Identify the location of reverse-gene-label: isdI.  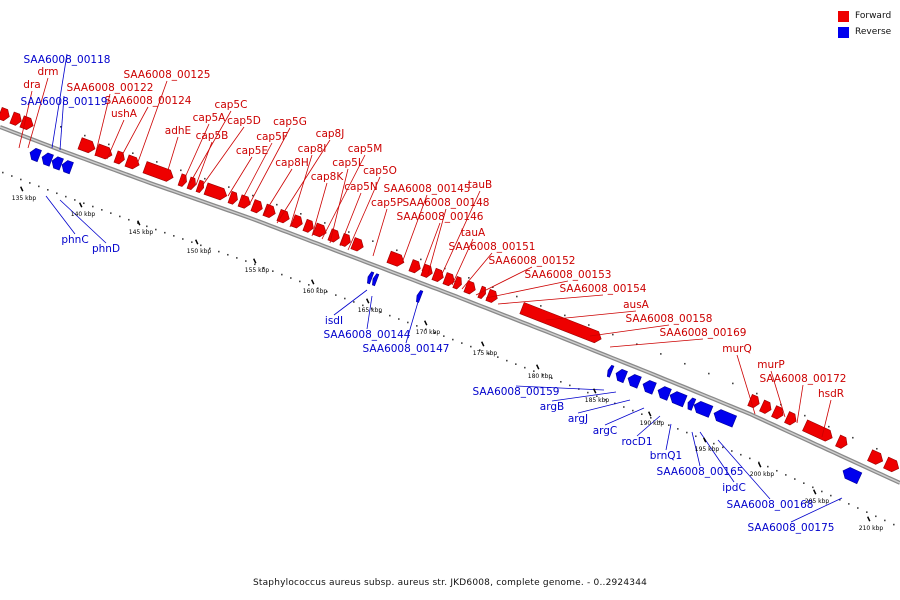
(334, 321).